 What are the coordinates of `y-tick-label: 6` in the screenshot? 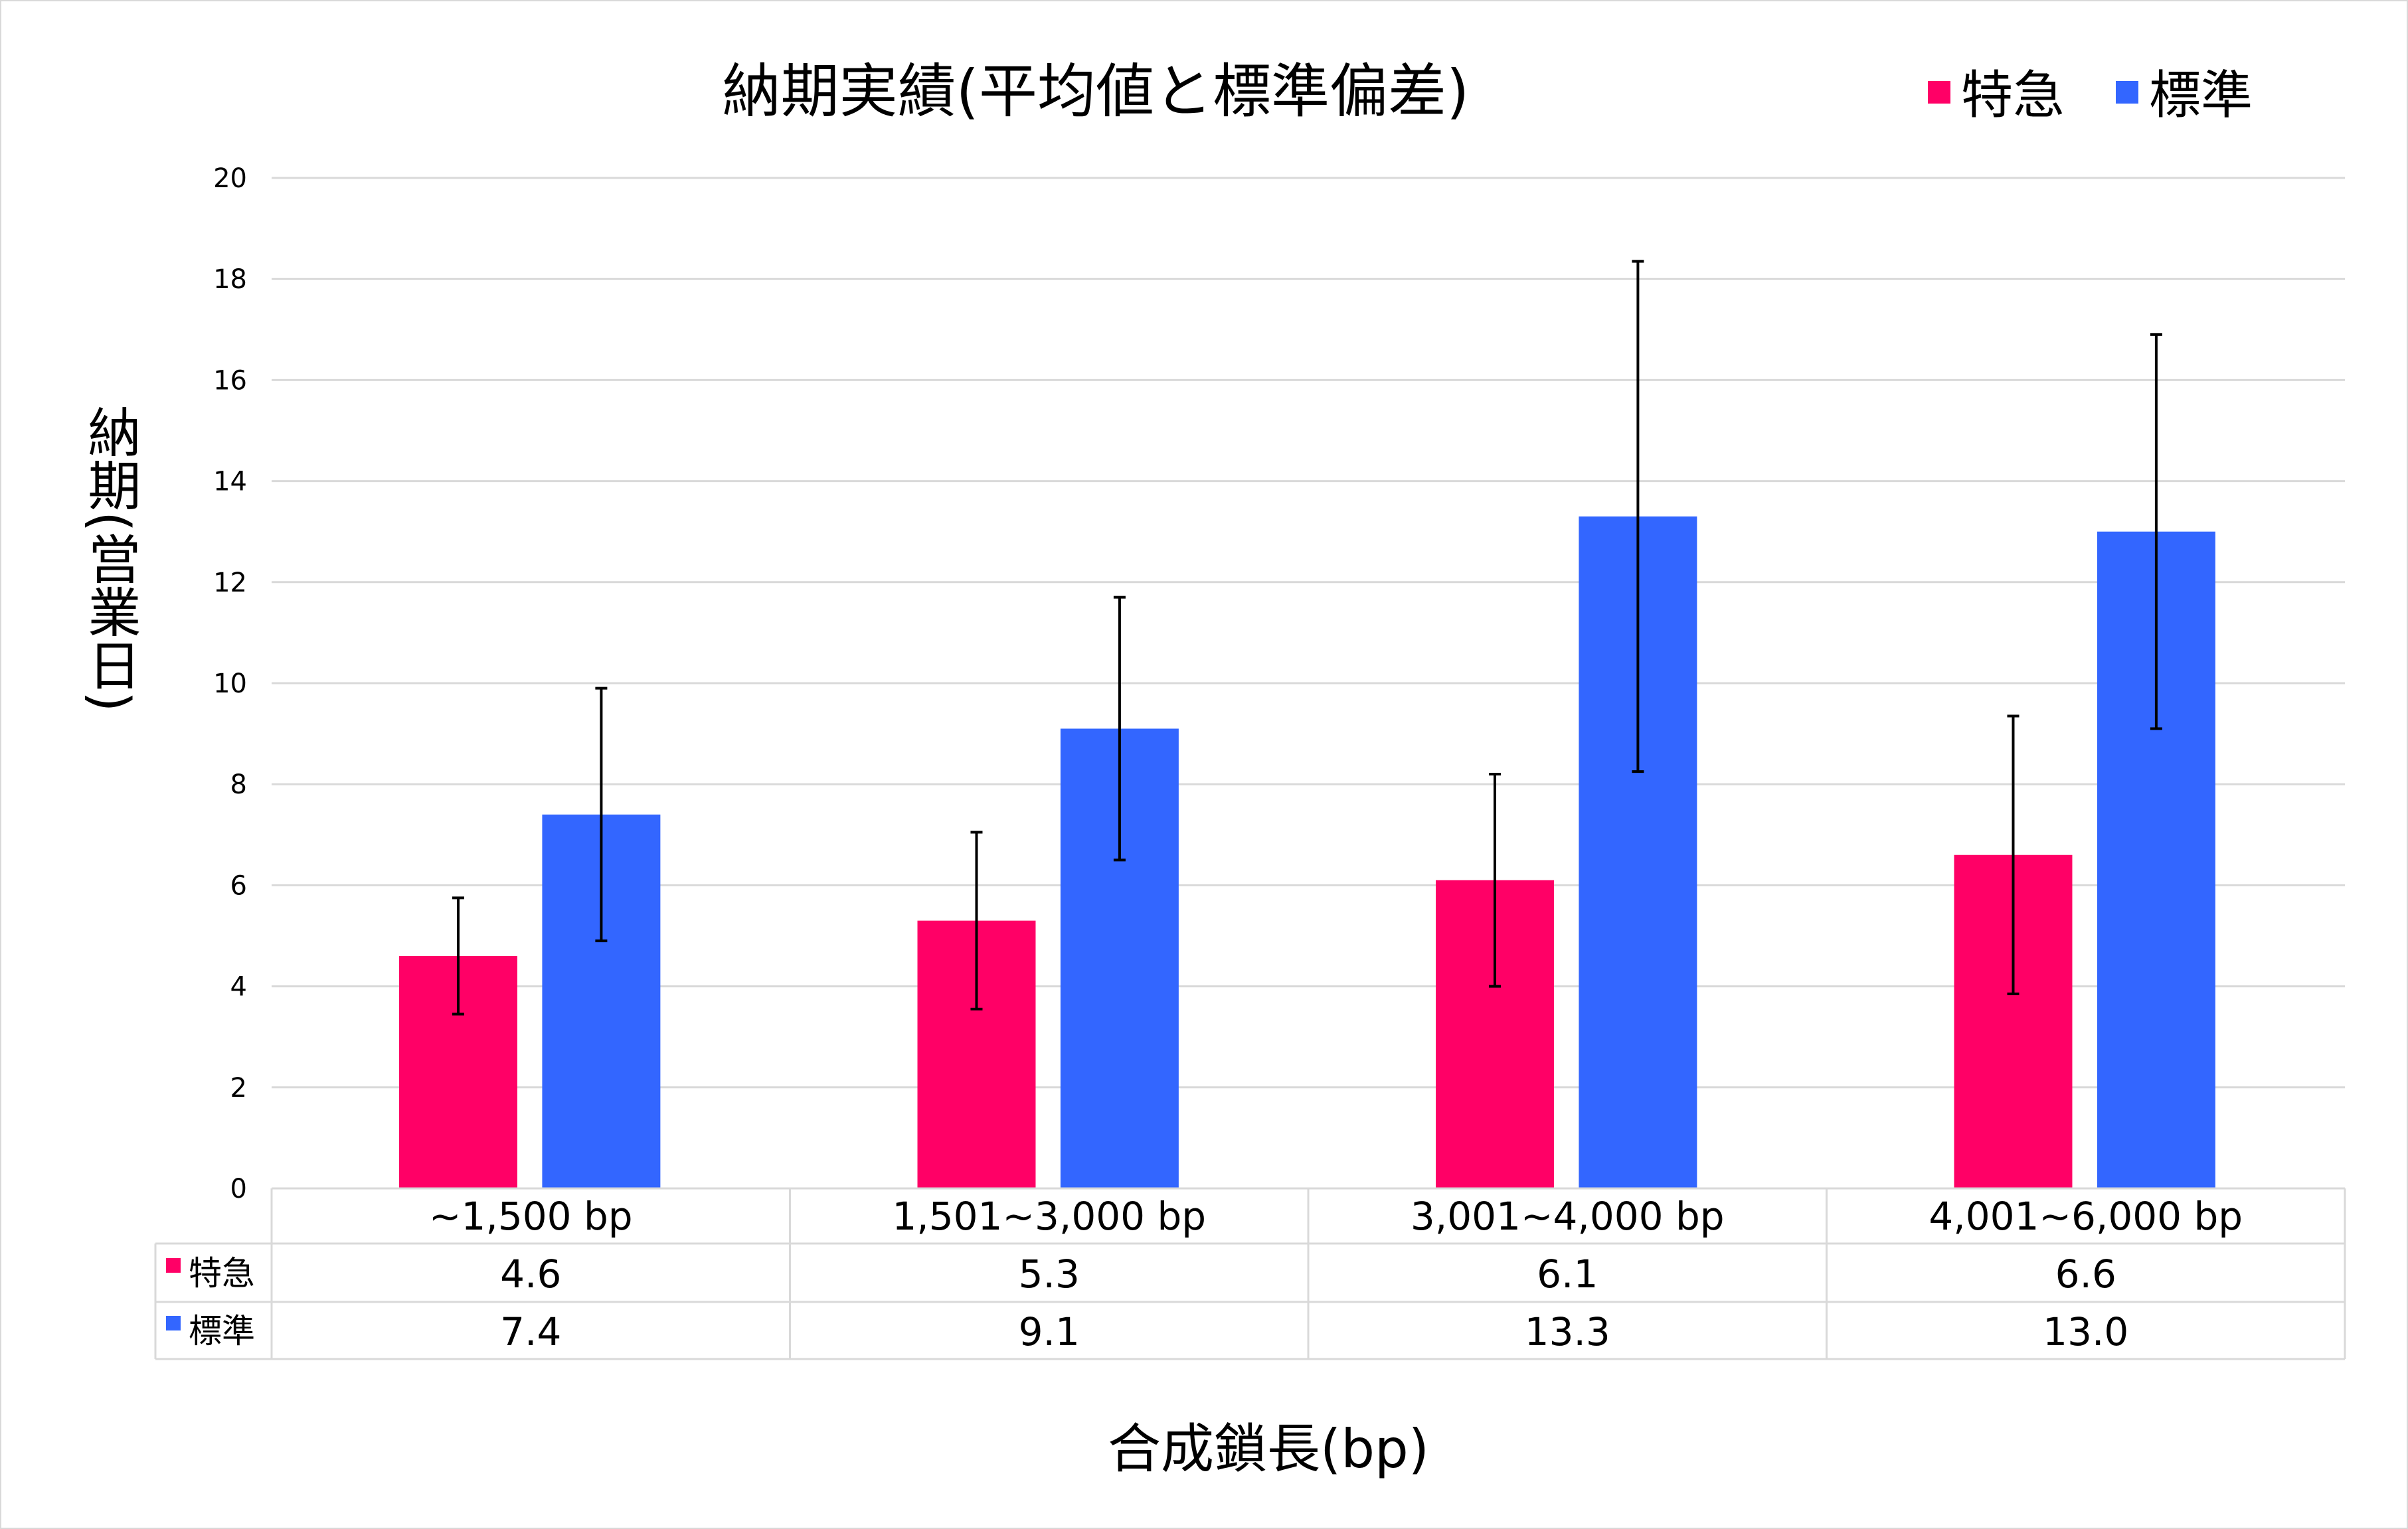 It's located at (238, 885).